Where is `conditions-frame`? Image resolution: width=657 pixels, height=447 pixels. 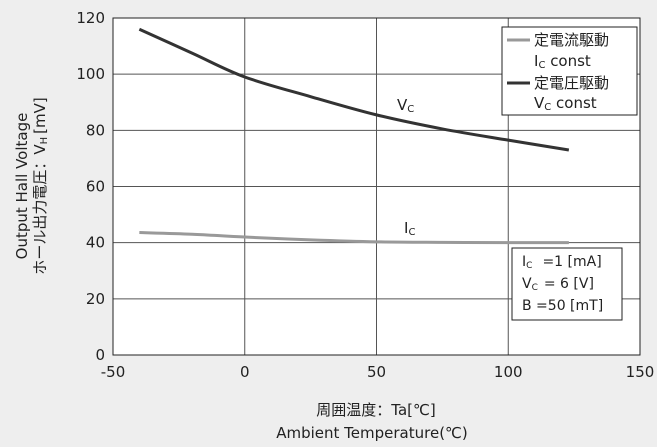
conditions-frame is located at coordinates (567, 284).